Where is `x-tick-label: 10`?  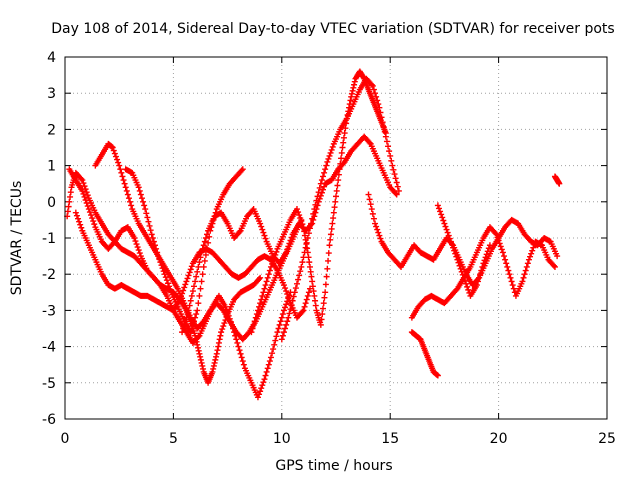 x-tick-label: 10 is located at coordinates (282, 439).